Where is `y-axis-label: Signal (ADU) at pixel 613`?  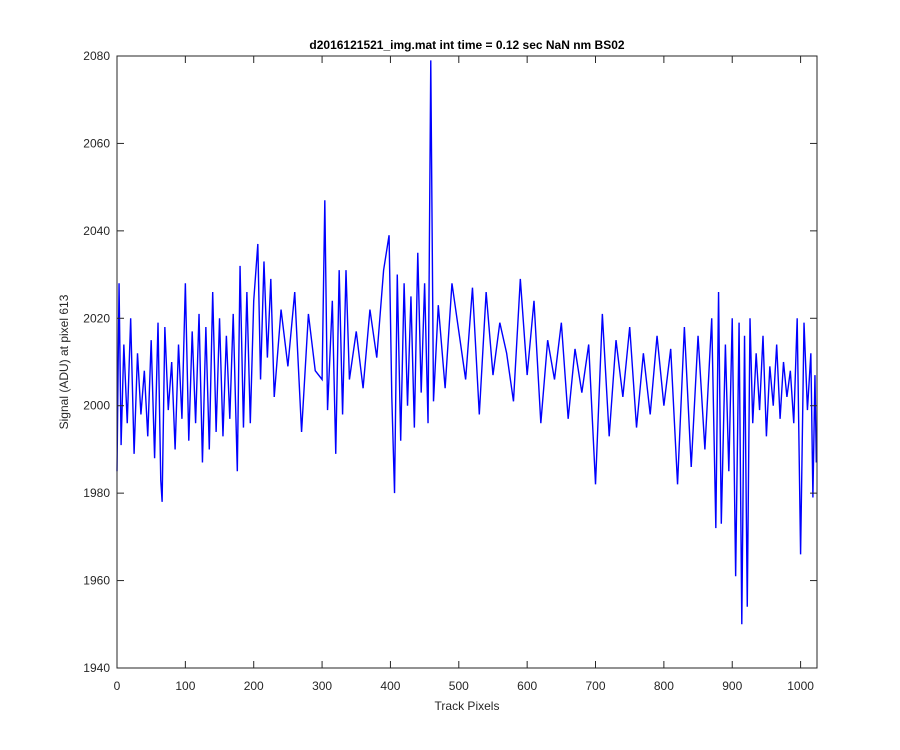
y-axis-label: Signal (ADU) at pixel 613 is located at coordinates (64, 361).